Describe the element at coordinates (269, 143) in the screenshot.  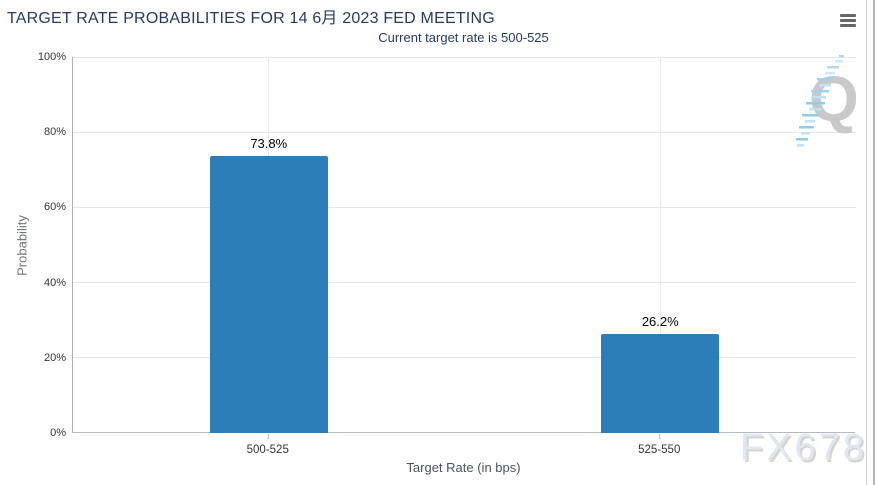
I see `bar-data-label: 73.8%` at that location.